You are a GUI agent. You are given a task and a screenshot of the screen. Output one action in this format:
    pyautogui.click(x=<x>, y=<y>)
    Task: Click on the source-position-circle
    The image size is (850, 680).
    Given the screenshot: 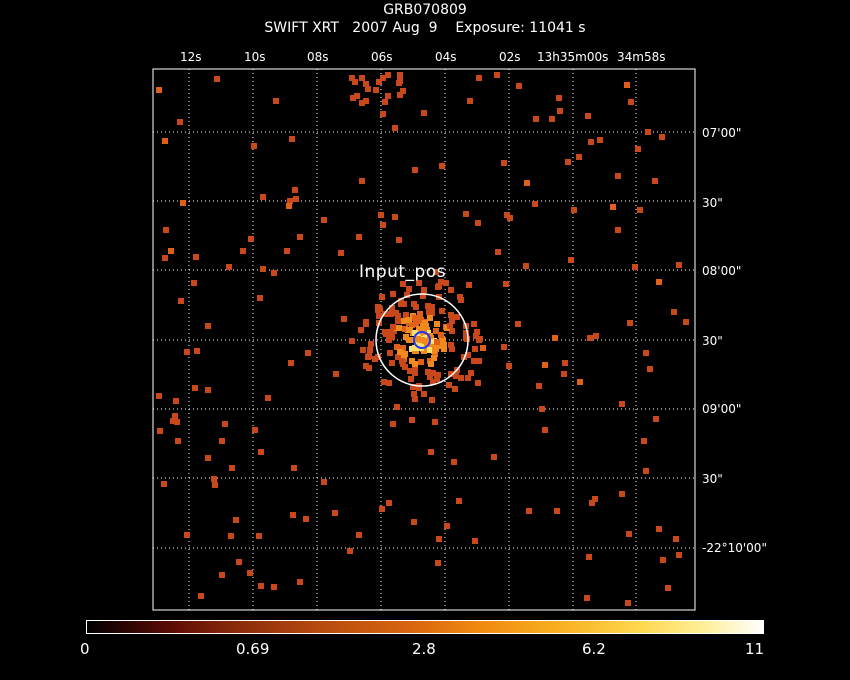 What is the action you would take?
    pyautogui.click(x=422, y=340)
    